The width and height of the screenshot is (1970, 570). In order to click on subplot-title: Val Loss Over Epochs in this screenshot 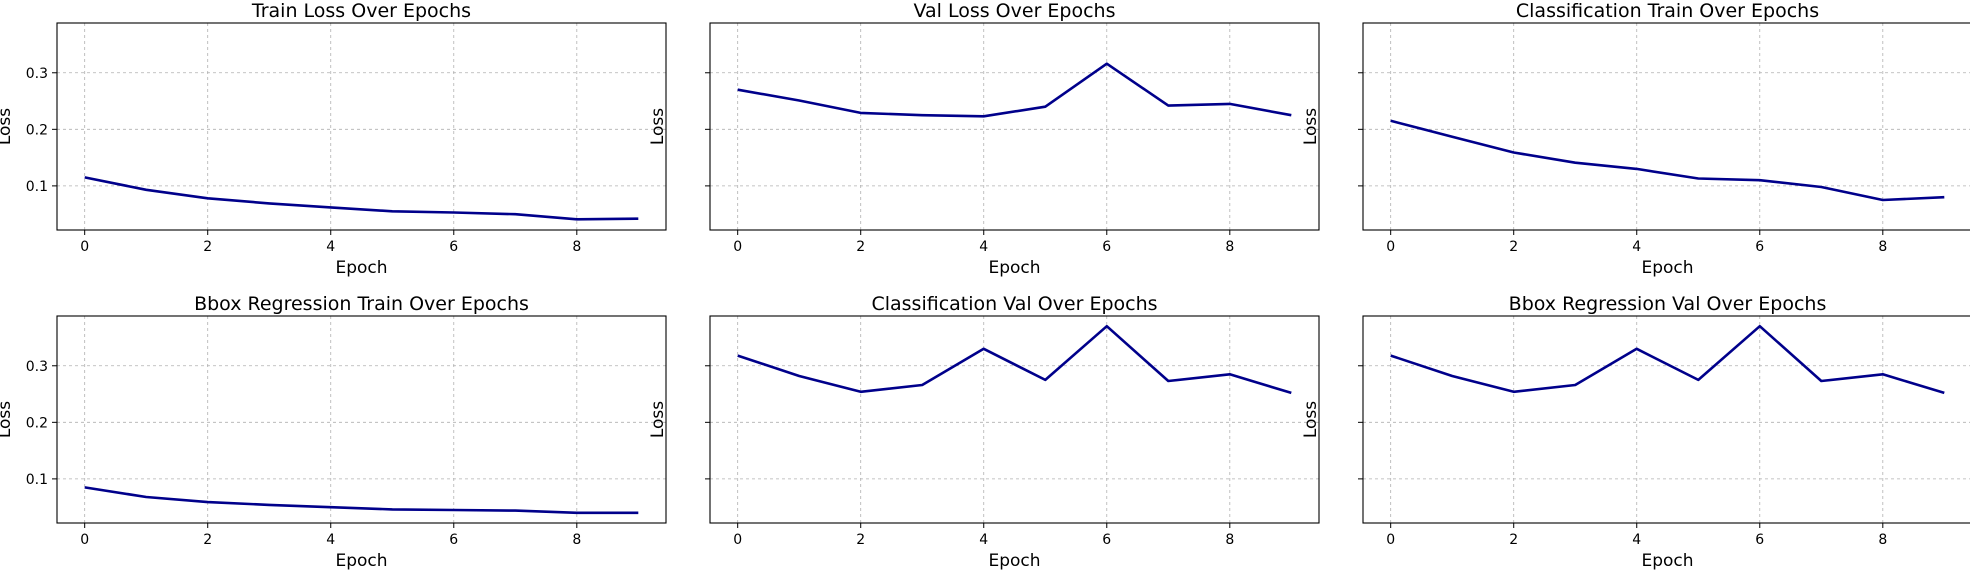, I will do `click(1014, 11)`.